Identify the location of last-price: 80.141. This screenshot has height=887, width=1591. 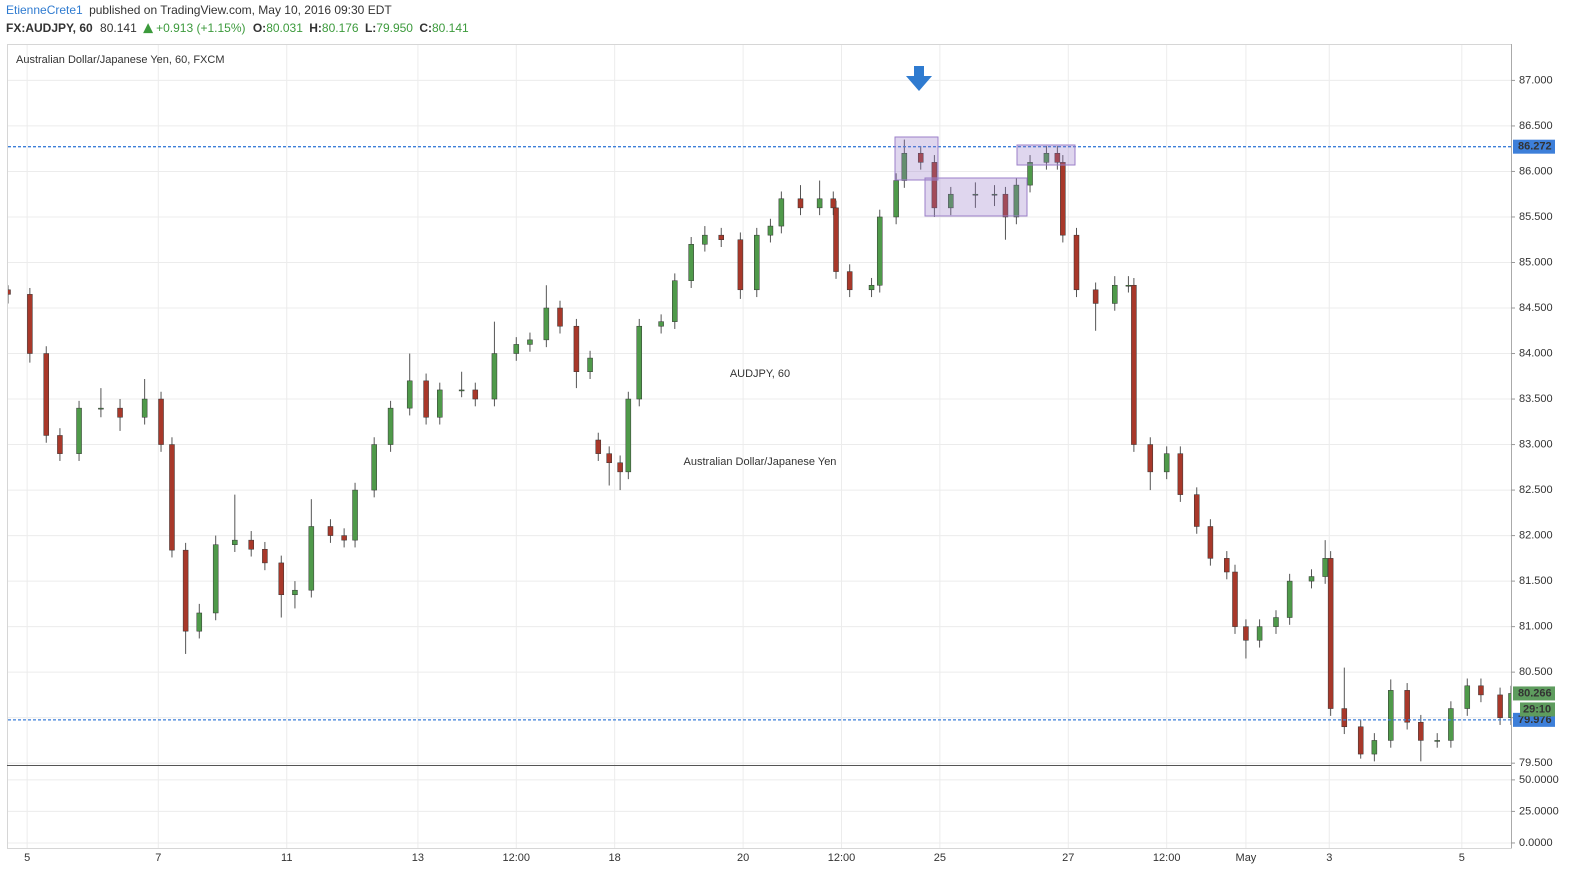
(118, 28).